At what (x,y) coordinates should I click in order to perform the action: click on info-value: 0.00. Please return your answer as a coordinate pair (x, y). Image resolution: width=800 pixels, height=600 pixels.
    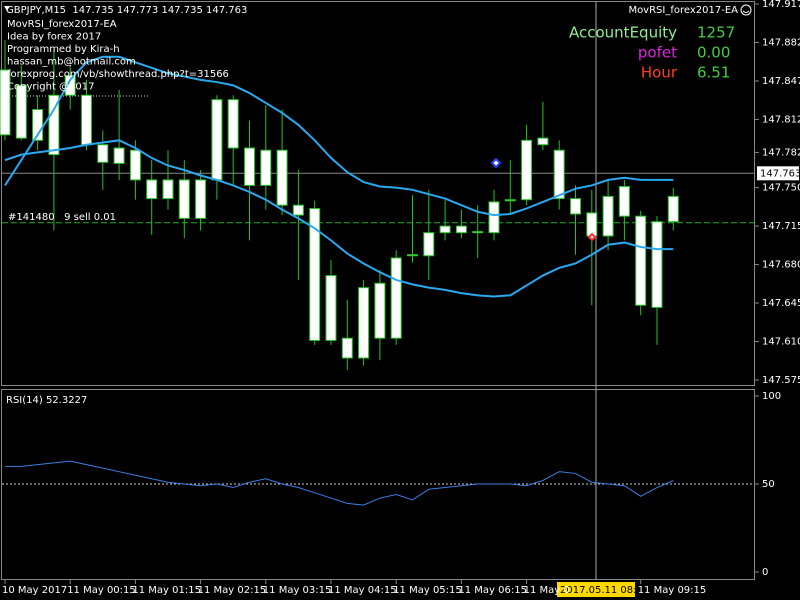
    Looking at the image, I should click on (713, 53).